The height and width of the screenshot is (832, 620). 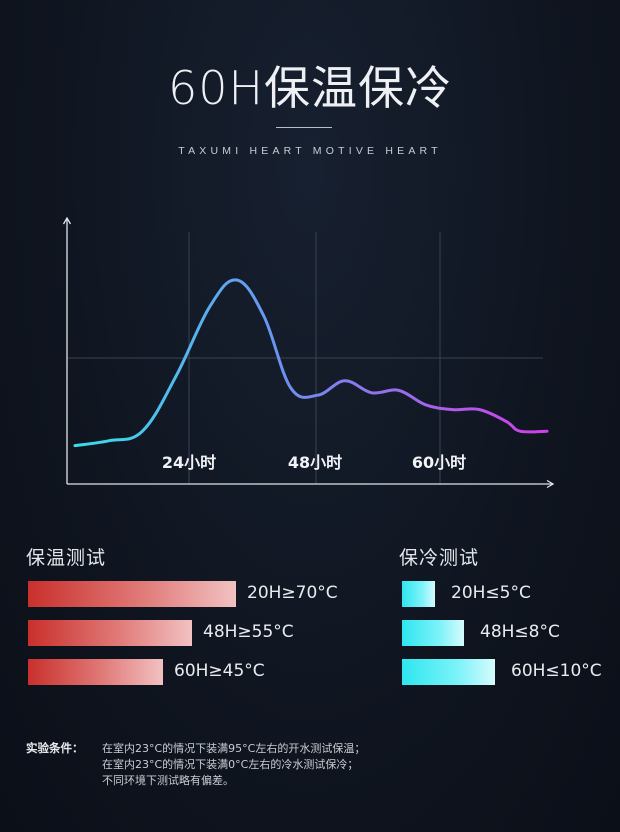 What do you see at coordinates (248, 632) in the screenshot?
I see `warm-bar-label: 48H≥55°C` at bounding box center [248, 632].